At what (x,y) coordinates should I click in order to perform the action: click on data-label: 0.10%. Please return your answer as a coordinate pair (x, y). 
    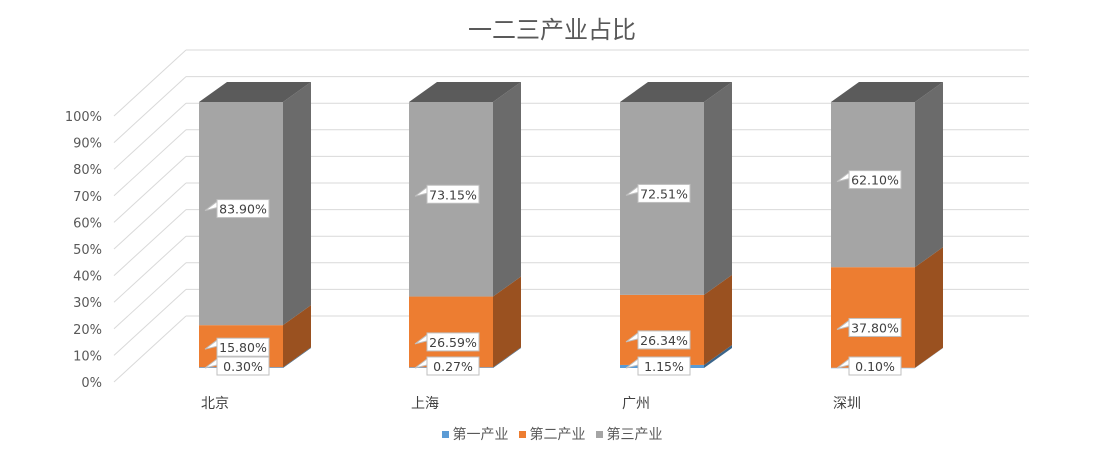
    Looking at the image, I should click on (869, 366).